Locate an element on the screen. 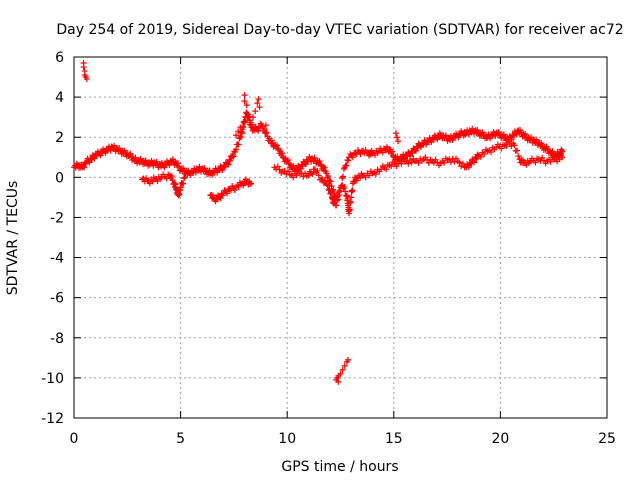  y-tick-label: 4 is located at coordinates (59, 98).